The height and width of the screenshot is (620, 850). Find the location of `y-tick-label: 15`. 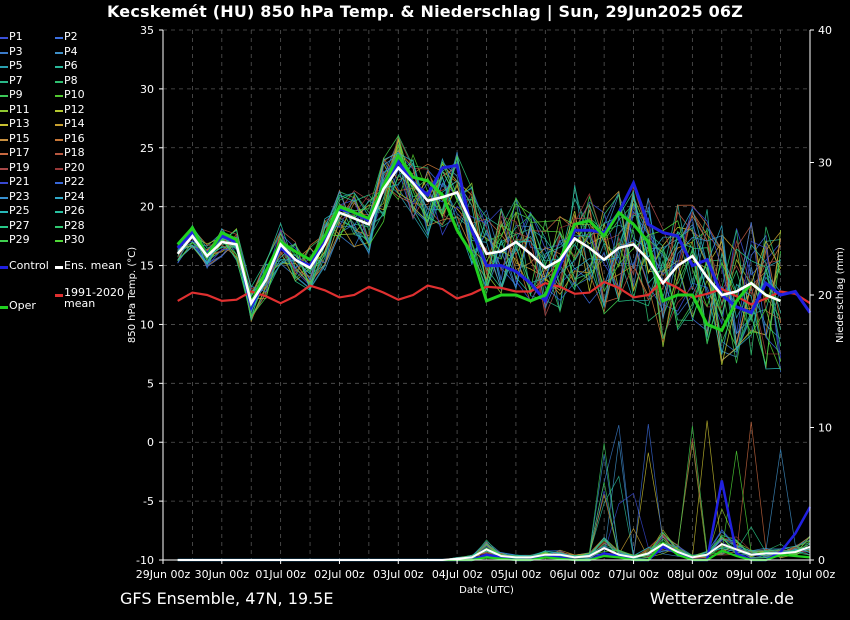

y-tick-label: 15 is located at coordinates (147, 266).